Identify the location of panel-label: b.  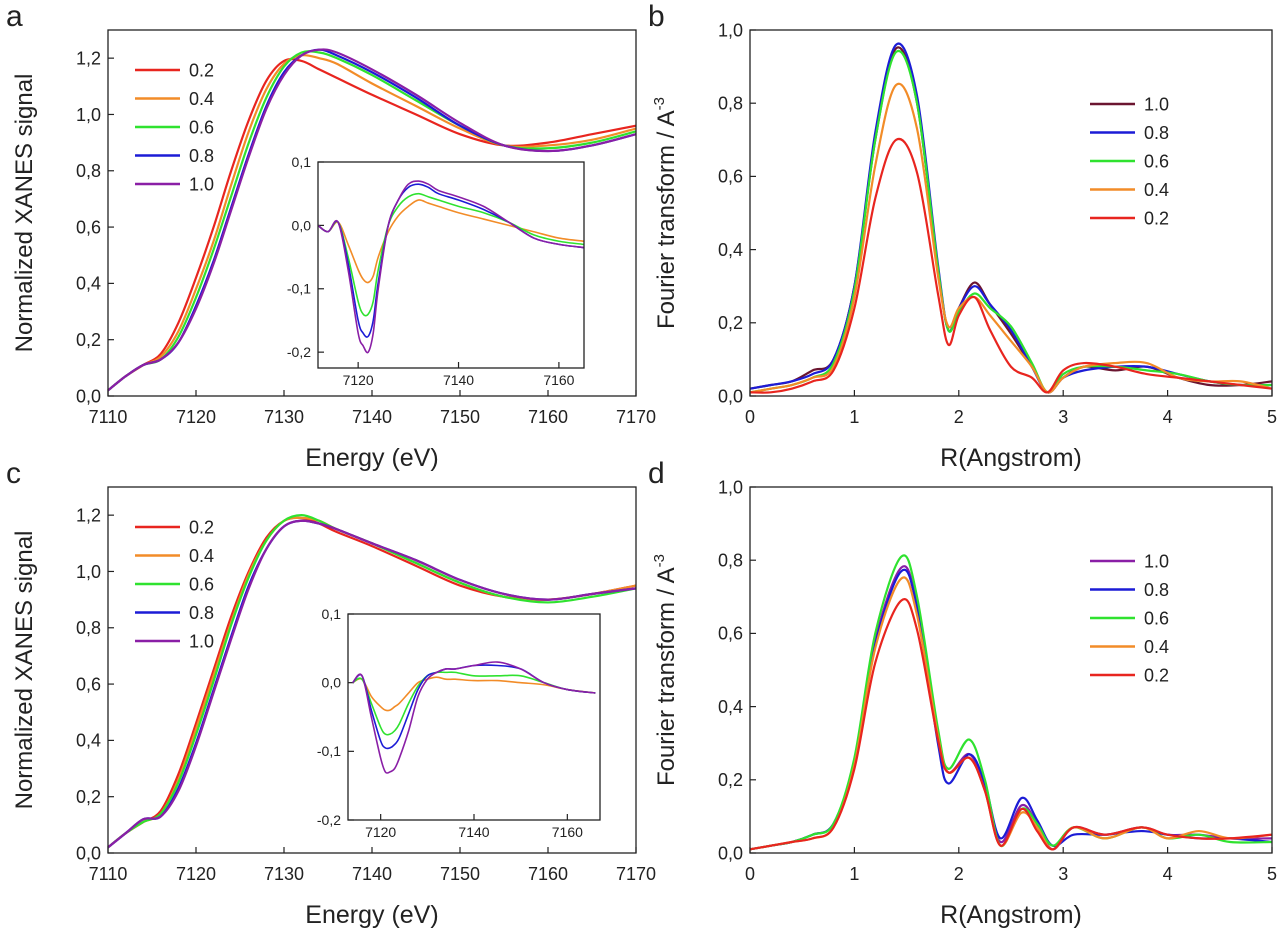
(656, 16).